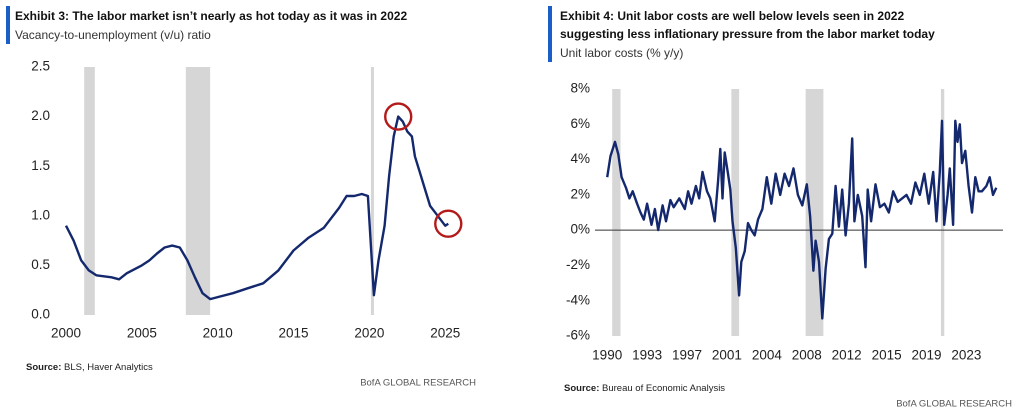  Describe the element at coordinates (607, 355) in the screenshot. I see `x-tick-label: 1990` at that location.